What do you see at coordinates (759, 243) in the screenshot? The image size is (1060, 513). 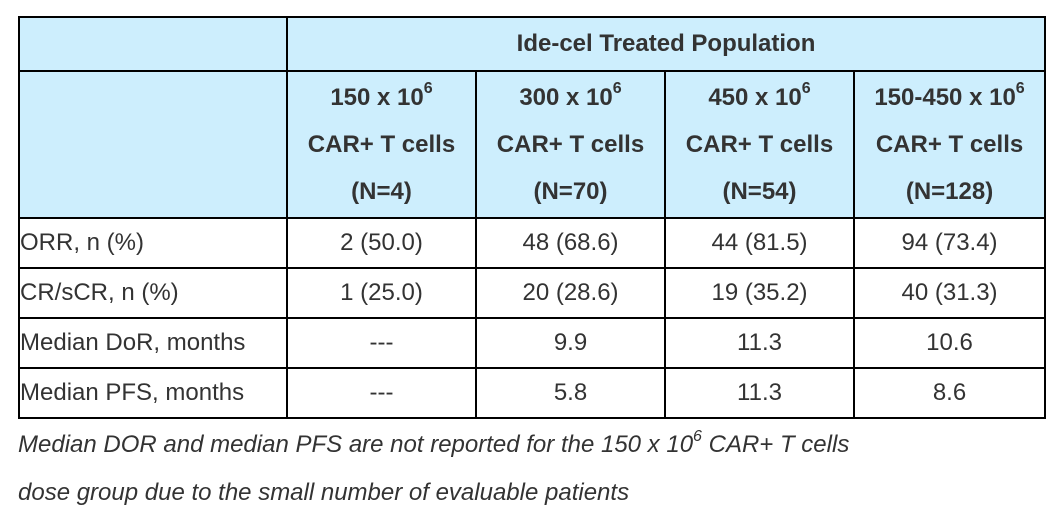 I see `table-cell: 44 (81.5)` at bounding box center [759, 243].